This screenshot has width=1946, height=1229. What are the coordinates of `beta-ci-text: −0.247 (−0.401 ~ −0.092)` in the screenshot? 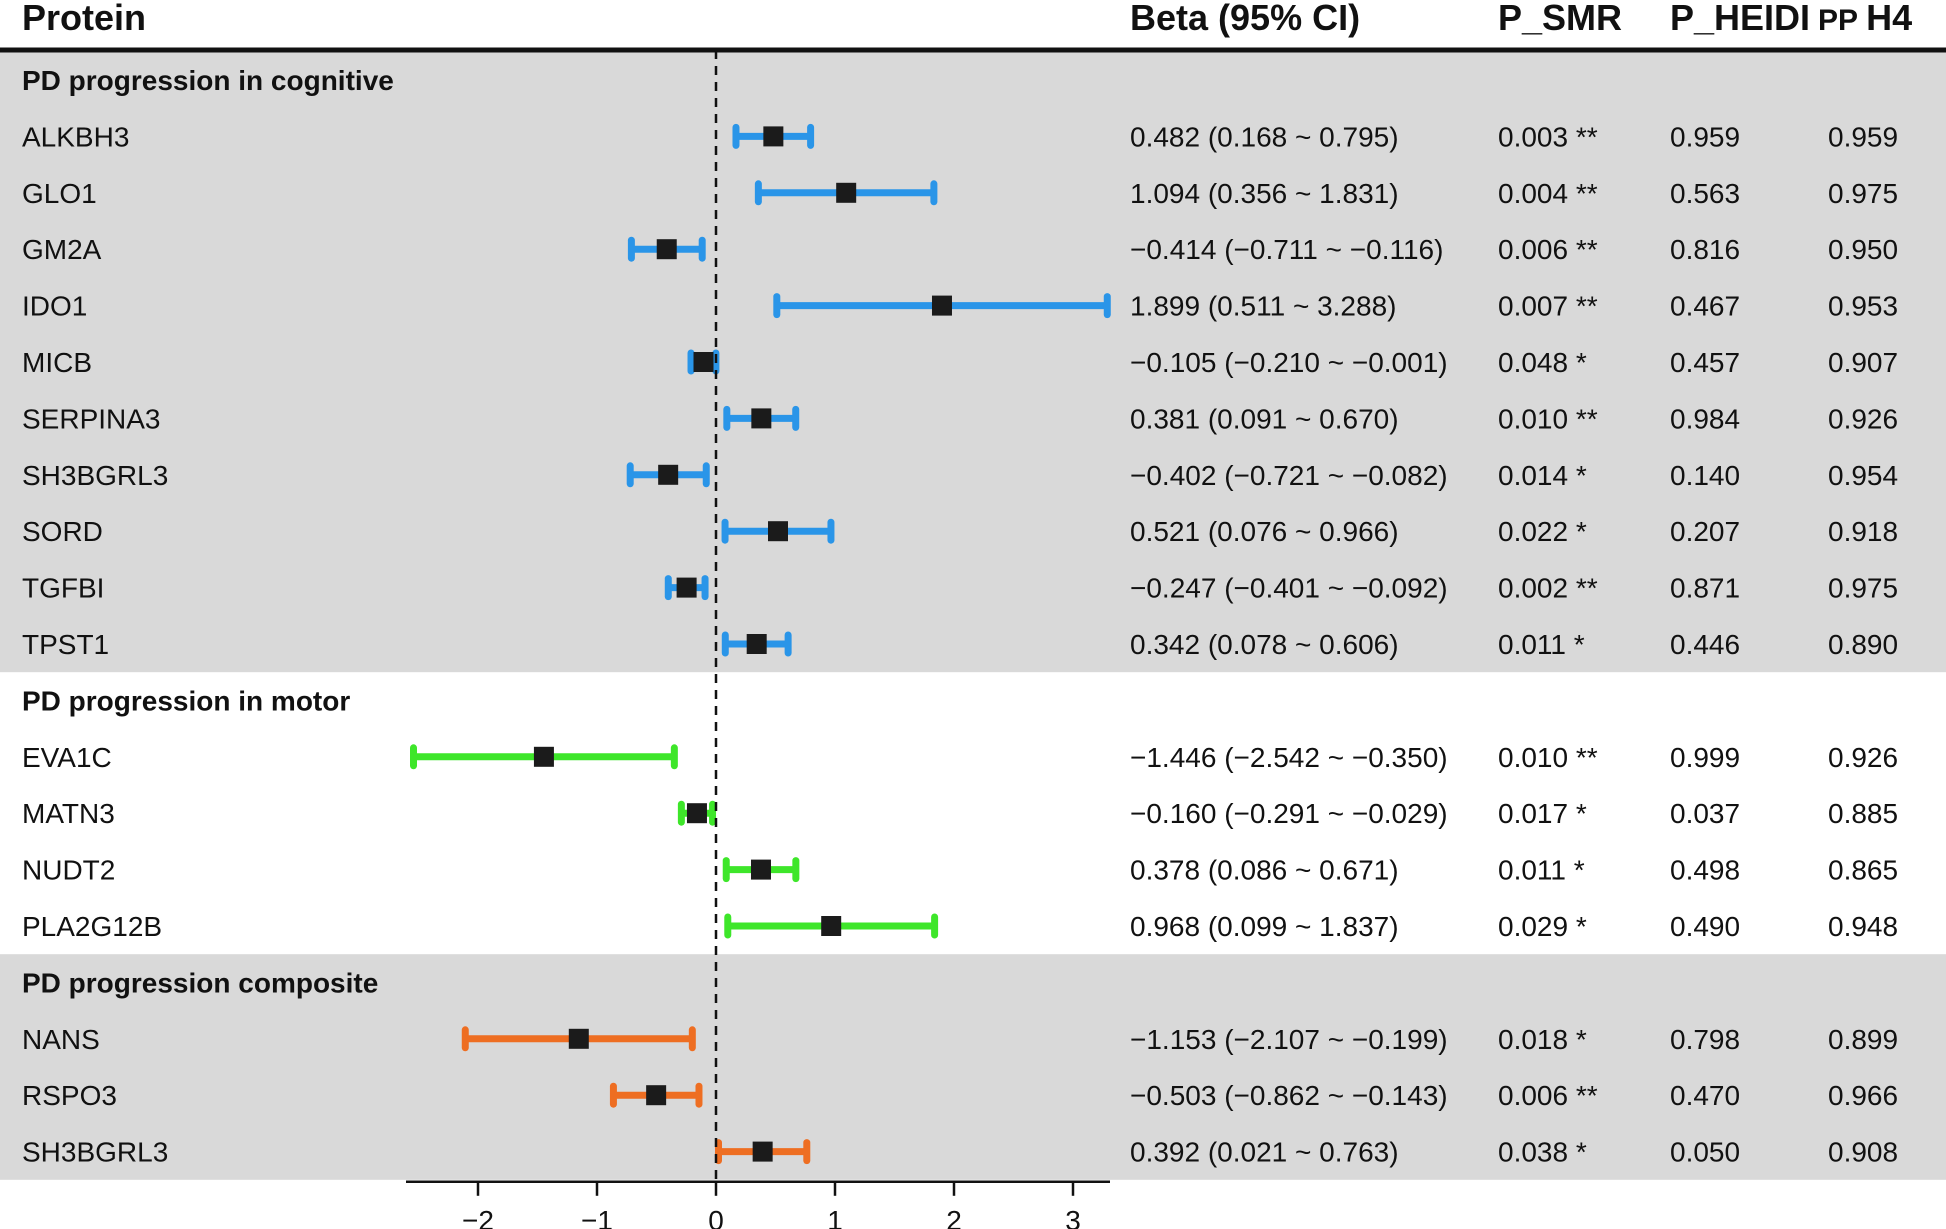 It's located at (1289, 588).